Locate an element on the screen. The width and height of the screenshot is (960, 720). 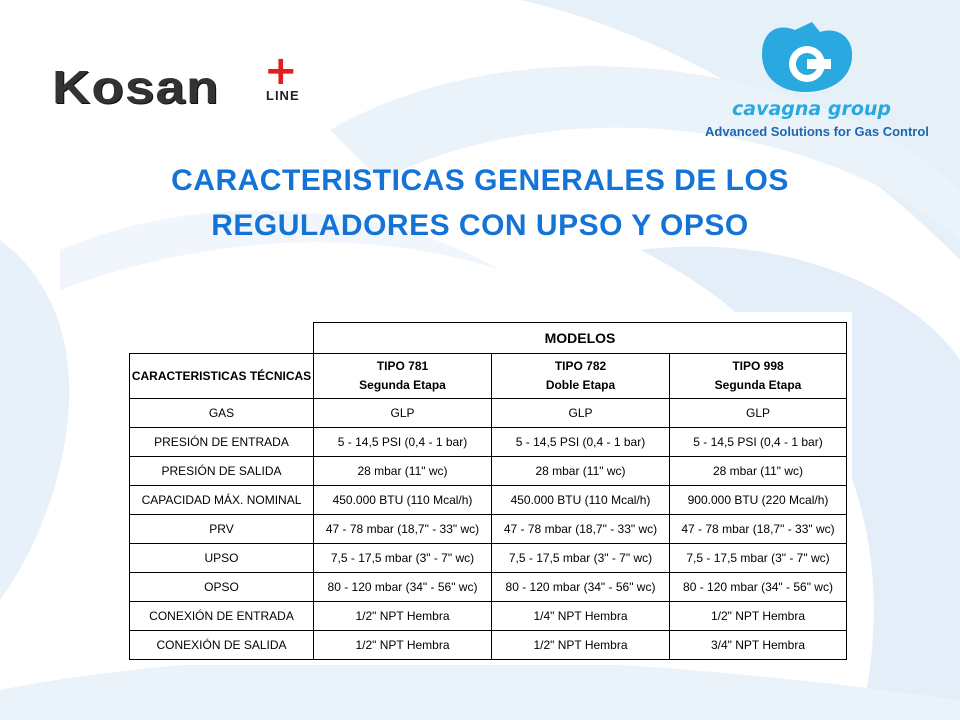
model-type: TIPO 998 is located at coordinates (758, 366).